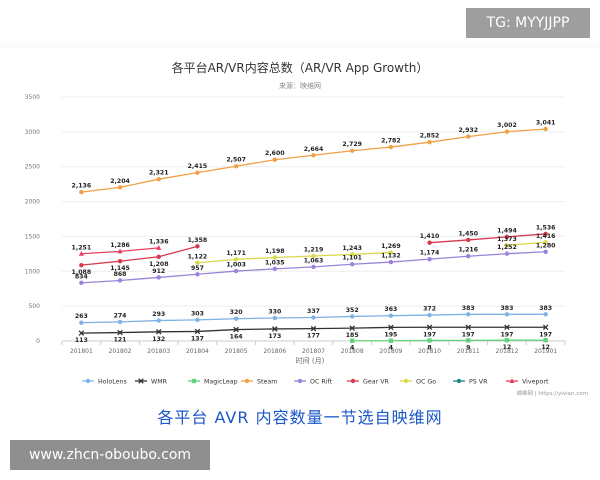 The image size is (600, 480). I want to click on data-label: 1,416, so click(546, 236).